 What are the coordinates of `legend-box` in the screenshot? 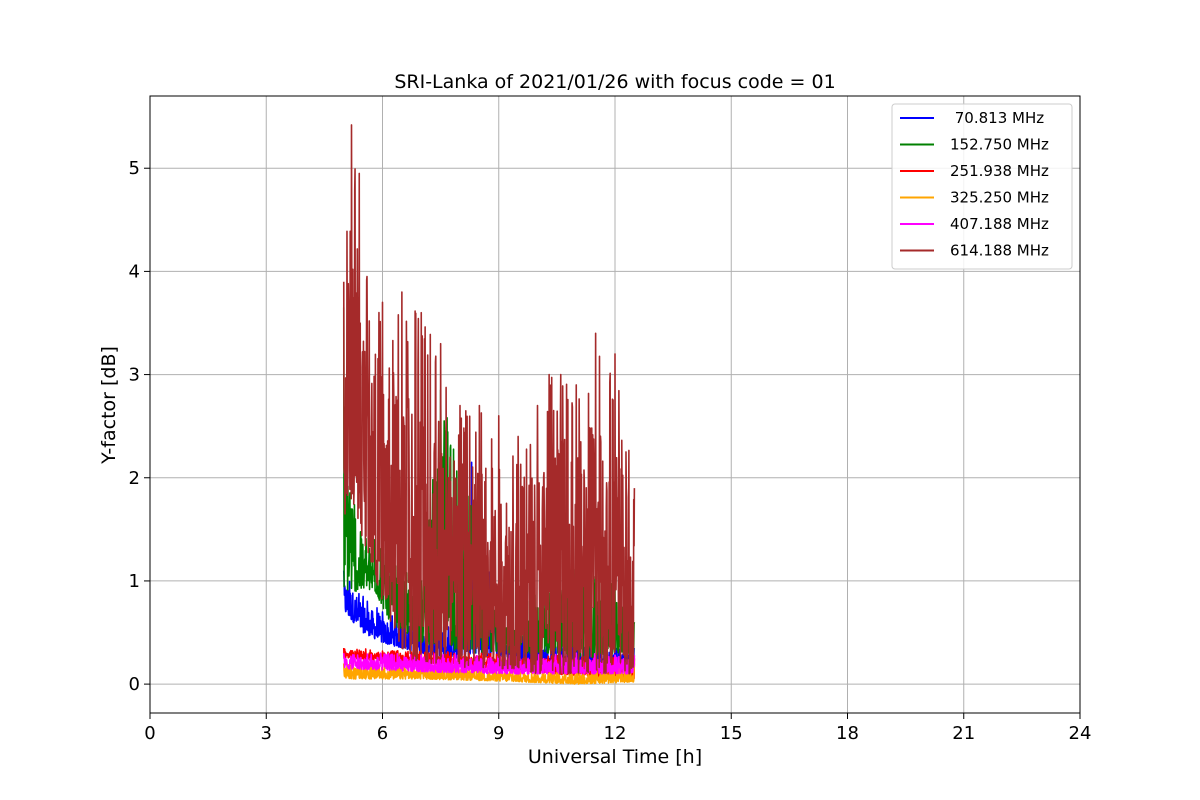 It's located at (982, 186).